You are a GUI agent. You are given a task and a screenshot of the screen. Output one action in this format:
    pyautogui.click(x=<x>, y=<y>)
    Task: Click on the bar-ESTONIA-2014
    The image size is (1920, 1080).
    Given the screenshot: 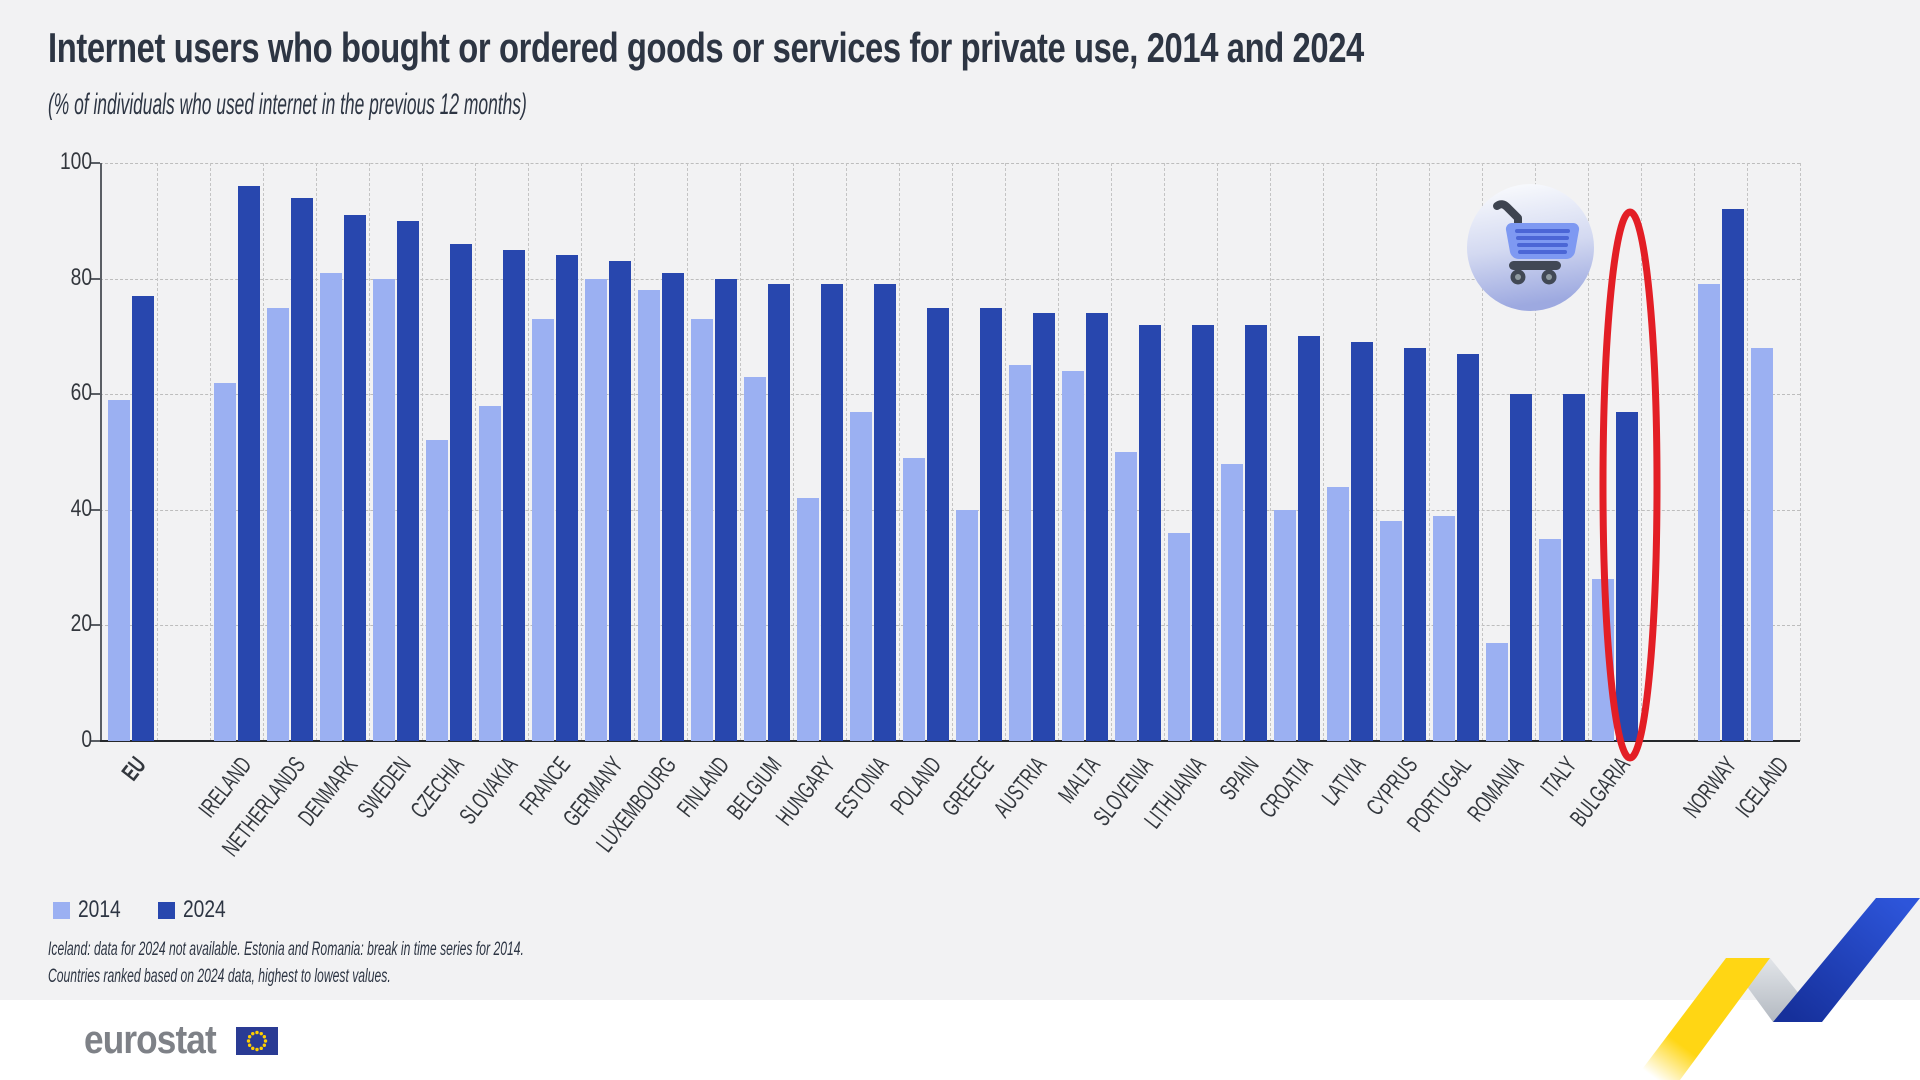 What is the action you would take?
    pyautogui.click(x=860, y=576)
    